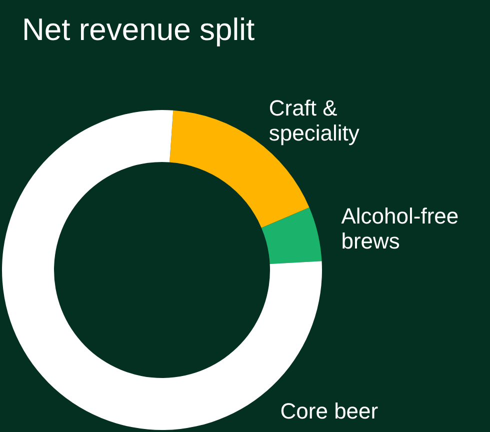  What do you see at coordinates (291, 236) in the screenshot?
I see `donut-slice` at bounding box center [291, 236].